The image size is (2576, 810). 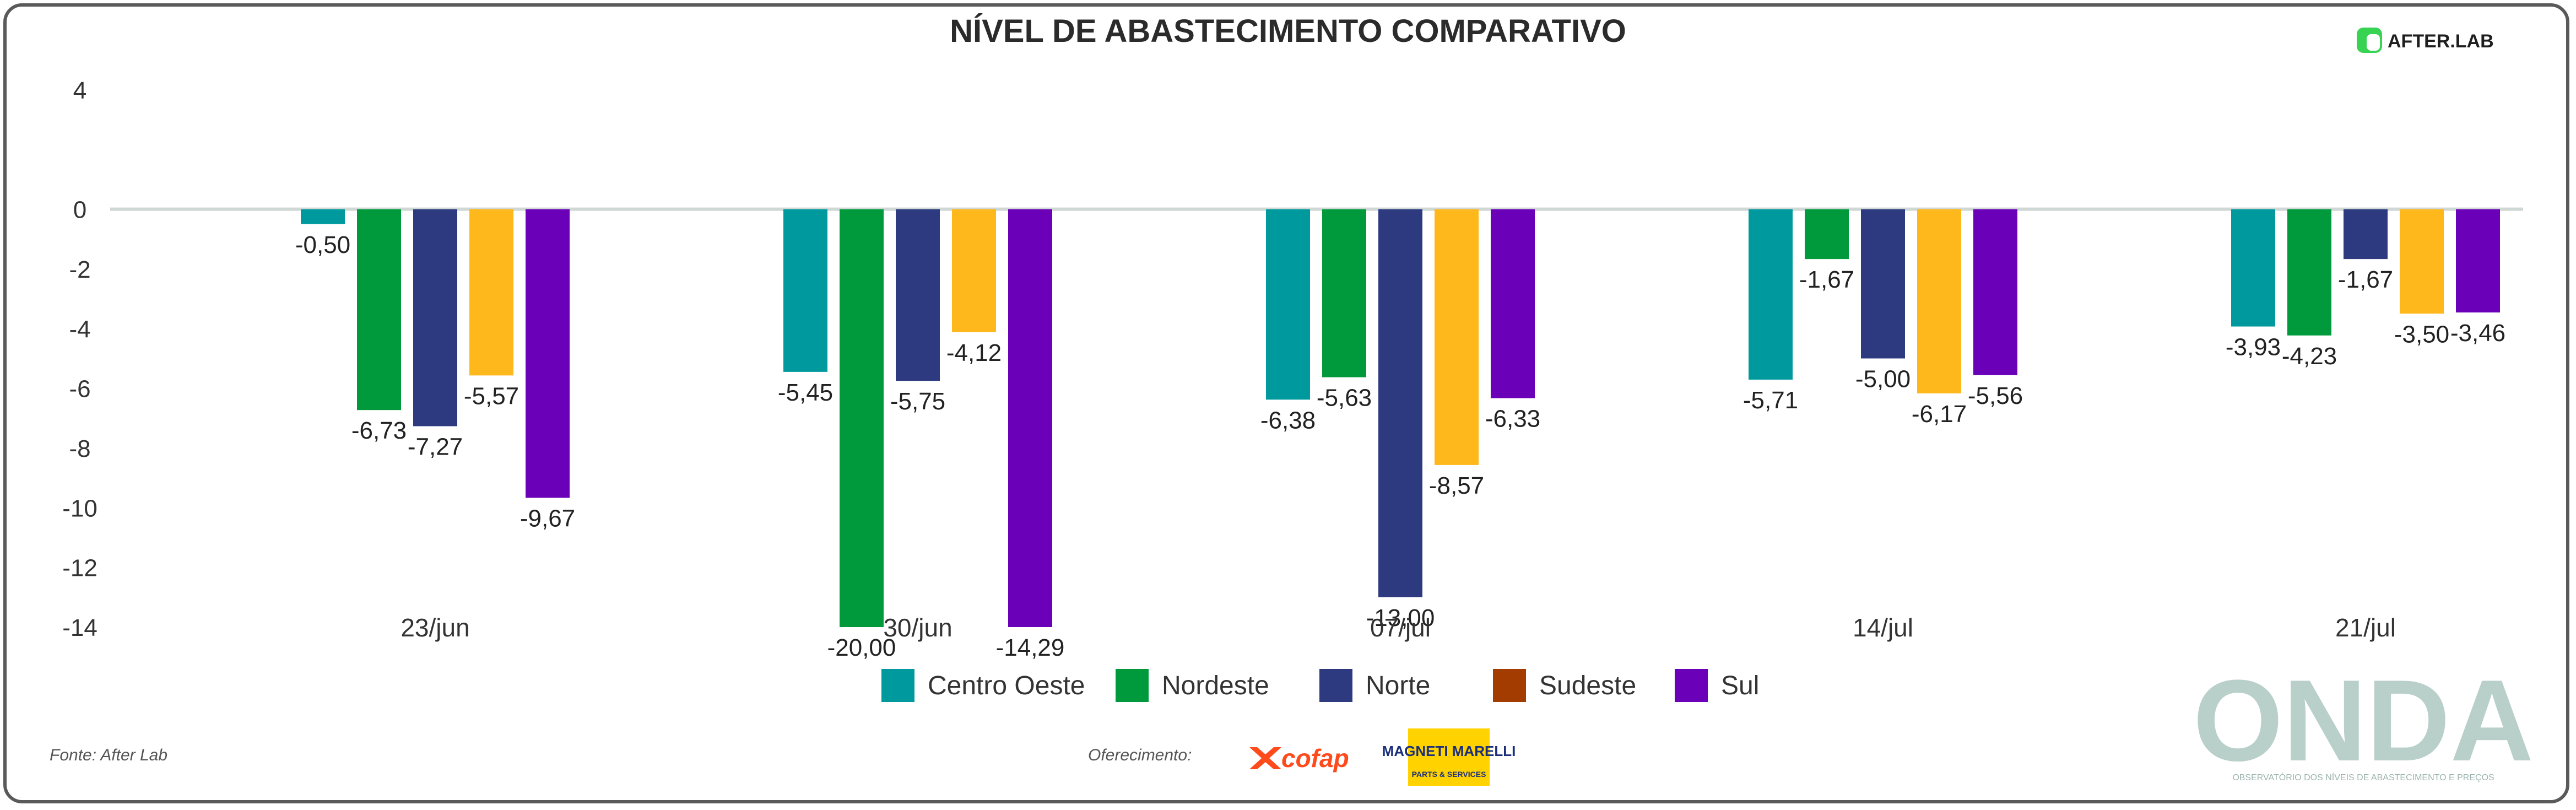 I want to click on bar-value-label: -6,17, so click(x=1940, y=414).